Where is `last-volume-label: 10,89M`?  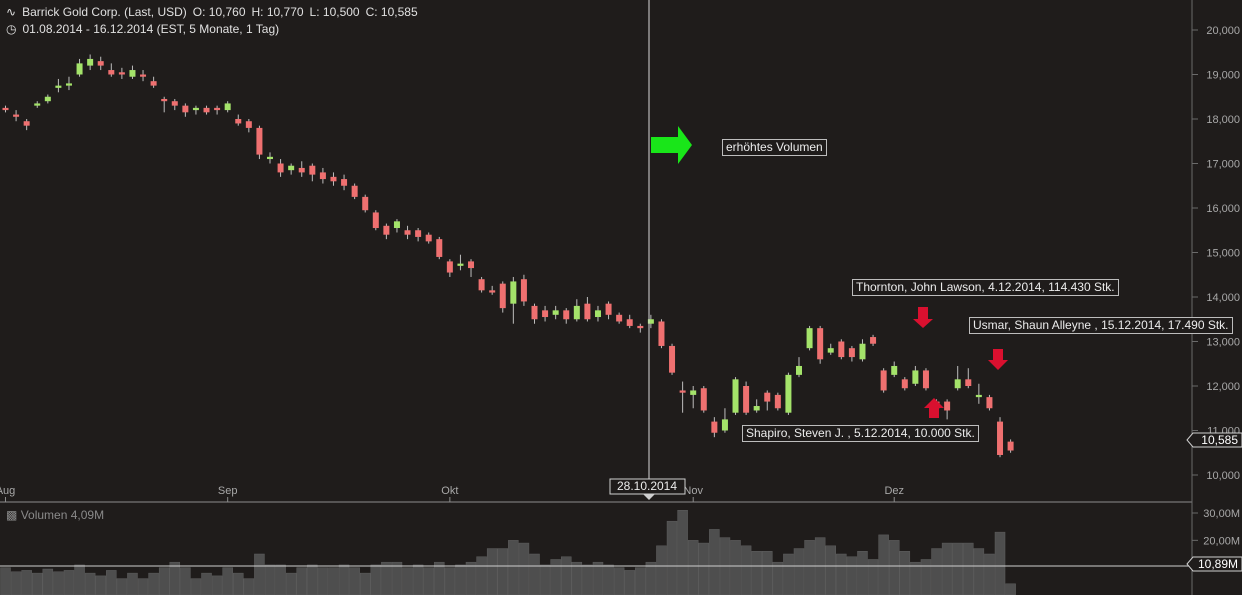 last-volume-label: 10,89M is located at coordinates (1218, 564).